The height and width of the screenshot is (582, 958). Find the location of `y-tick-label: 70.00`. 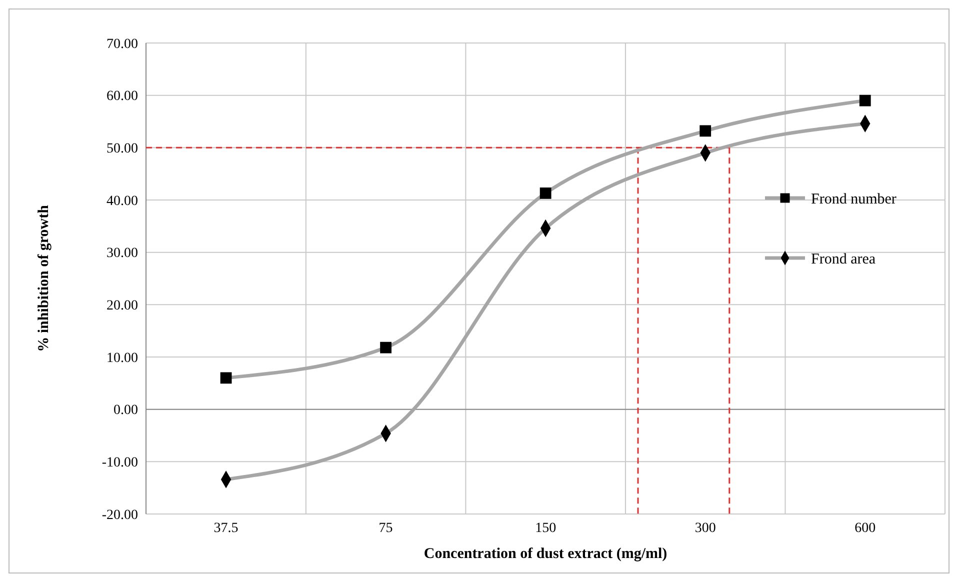

y-tick-label: 70.00 is located at coordinates (122, 44).